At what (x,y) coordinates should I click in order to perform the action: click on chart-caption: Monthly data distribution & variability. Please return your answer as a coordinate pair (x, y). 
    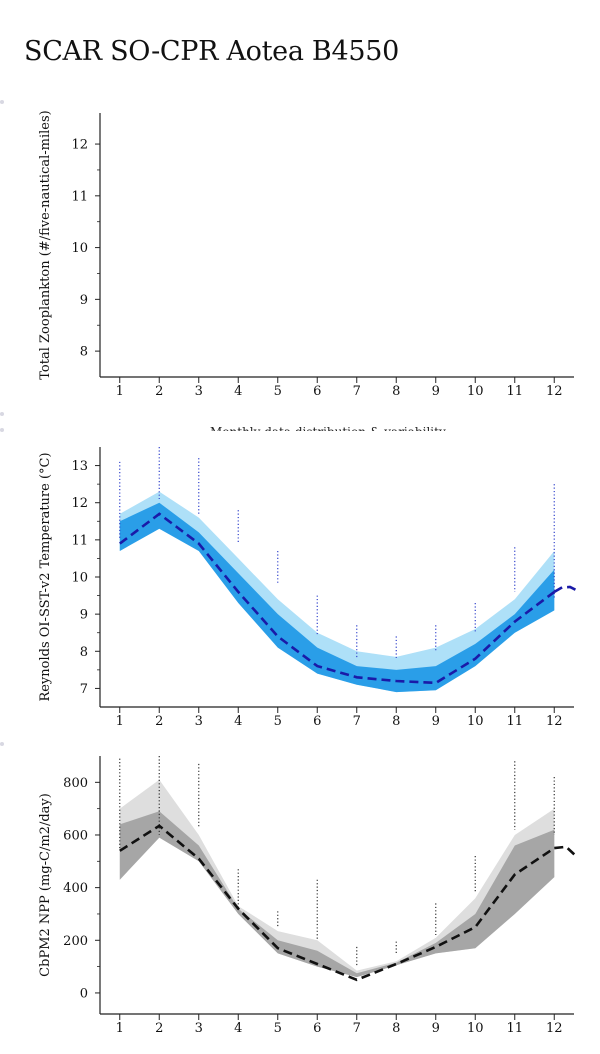
    Looking at the image, I should click on (360, 426).